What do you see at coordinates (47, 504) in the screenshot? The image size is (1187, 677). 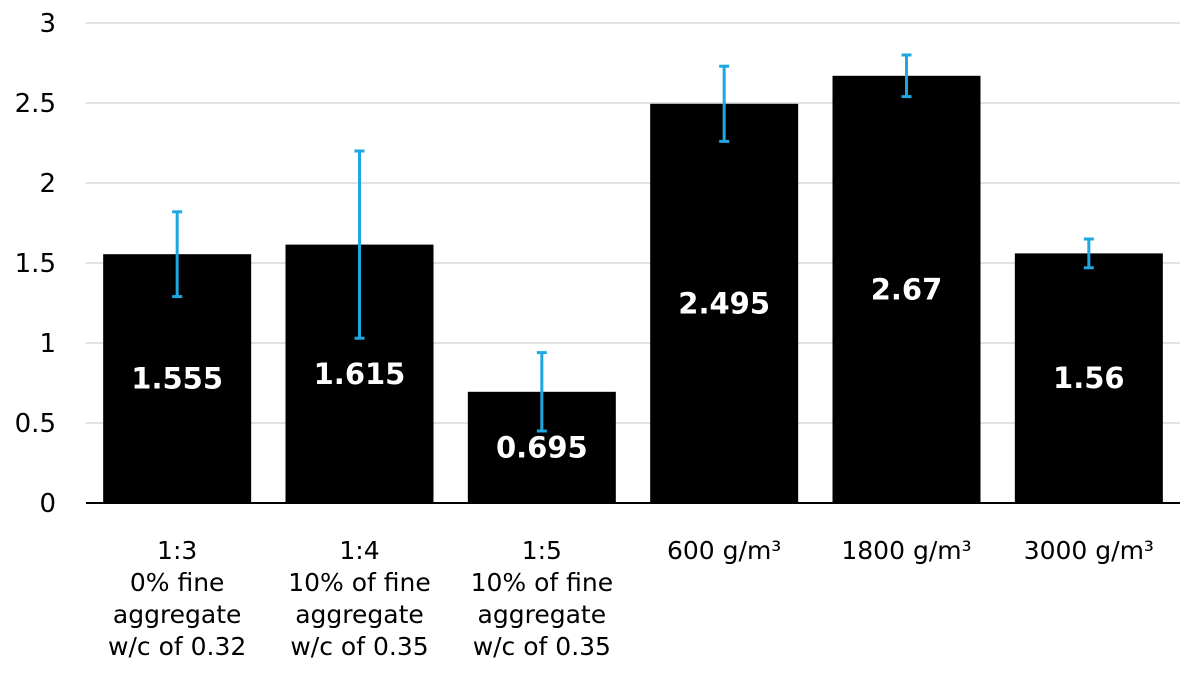 I see `y-tick-label: 0` at bounding box center [47, 504].